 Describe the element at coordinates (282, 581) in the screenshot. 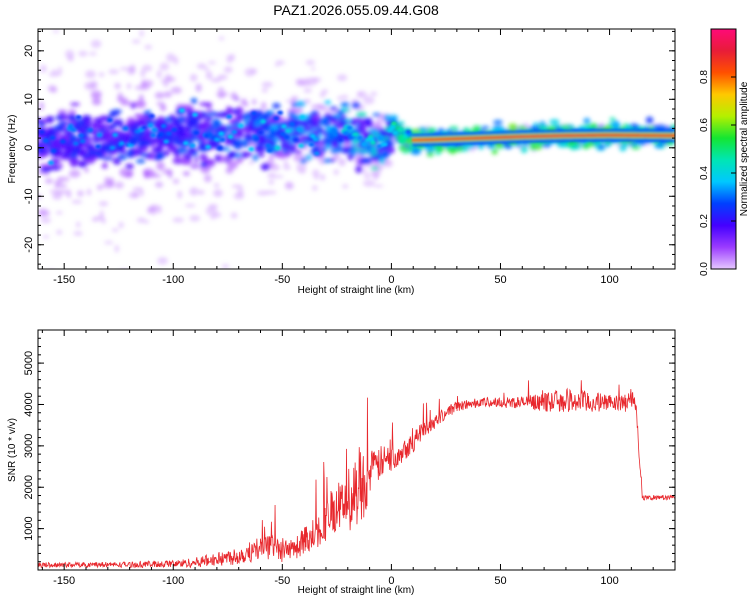

I see `x-tick-label: -50` at that location.